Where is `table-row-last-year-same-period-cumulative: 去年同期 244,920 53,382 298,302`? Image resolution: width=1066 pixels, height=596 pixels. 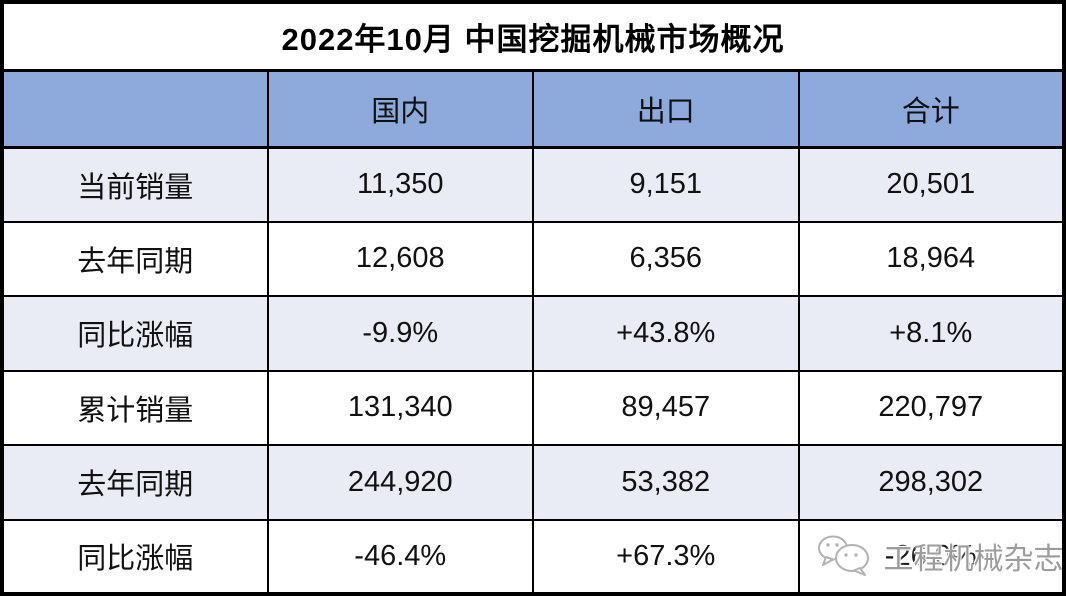 table-row-last-year-same-period-cumulative: 去年同期 244,920 53,382 298,302 is located at coordinates (533, 482).